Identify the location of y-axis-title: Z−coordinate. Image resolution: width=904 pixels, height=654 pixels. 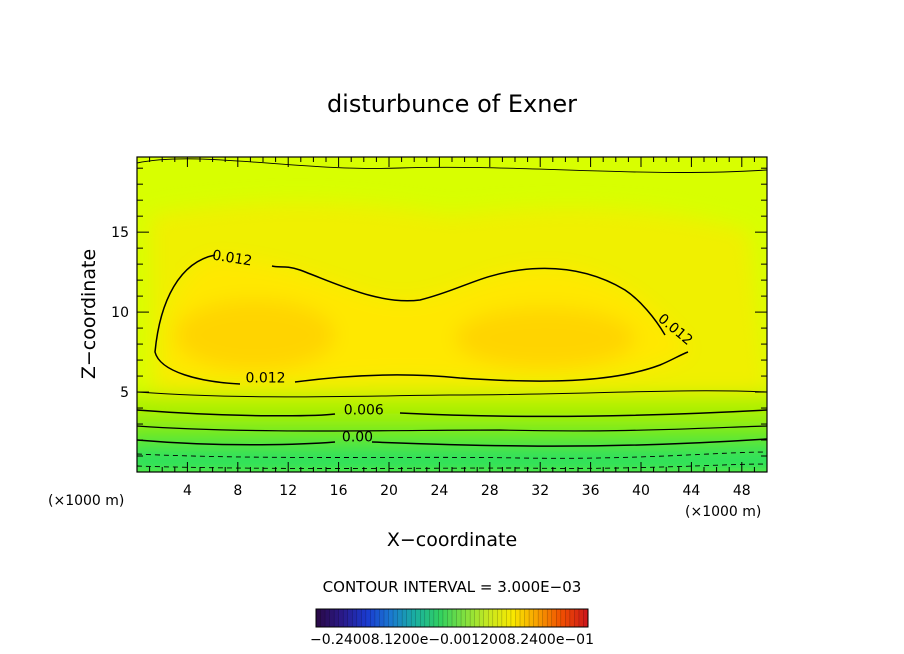
(89, 314).